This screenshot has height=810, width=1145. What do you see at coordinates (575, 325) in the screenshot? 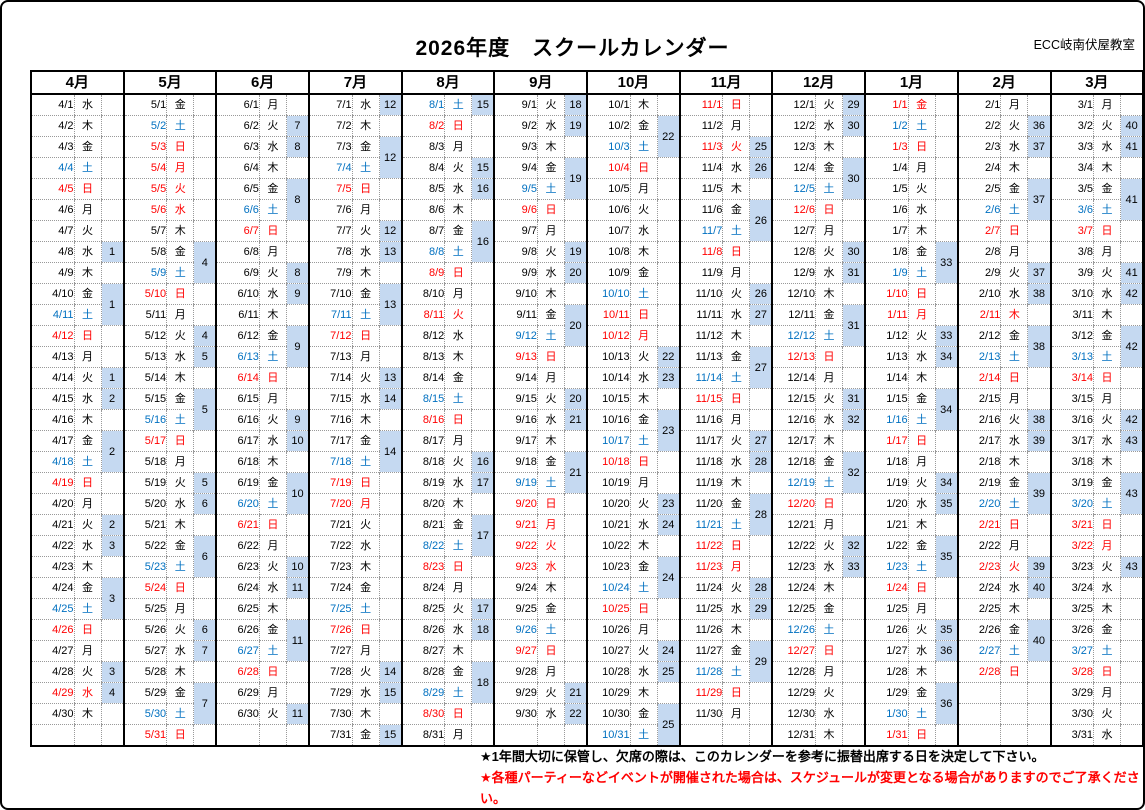
I see `lesson-number-cell: 20` at bounding box center [575, 325].